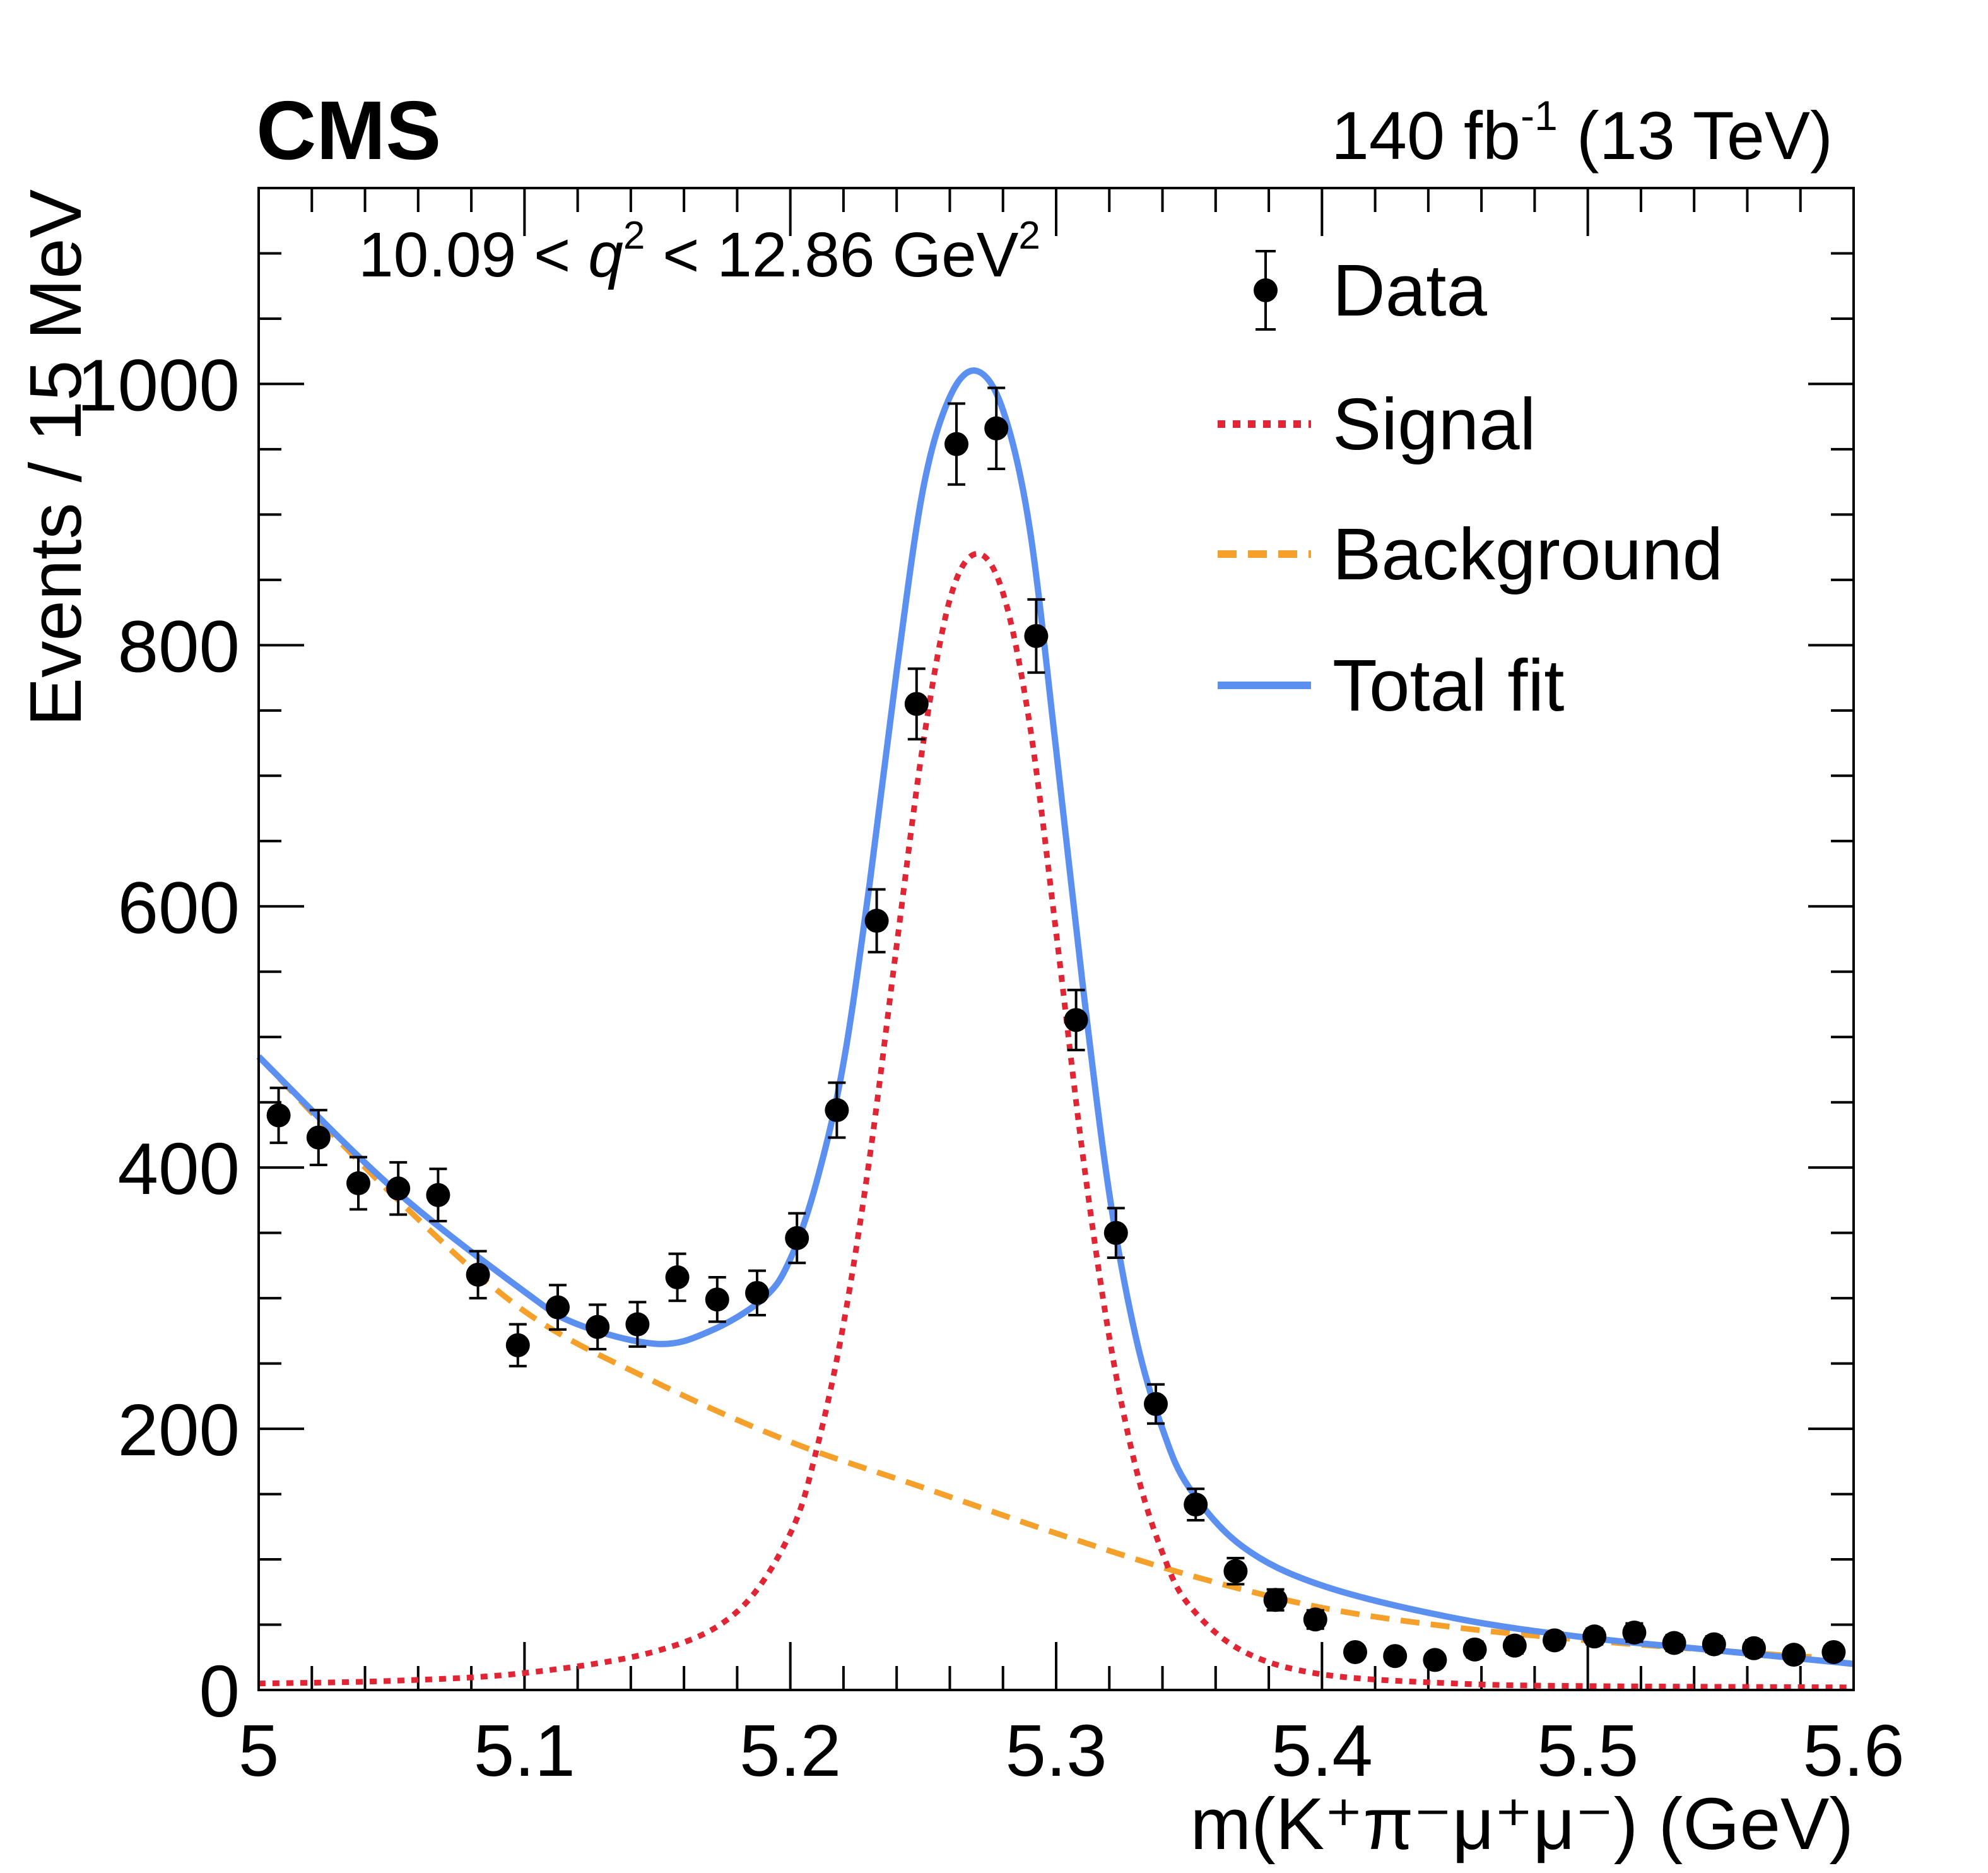 The image size is (1988, 1873). I want to click on legend-data-marker, so click(1266, 290).